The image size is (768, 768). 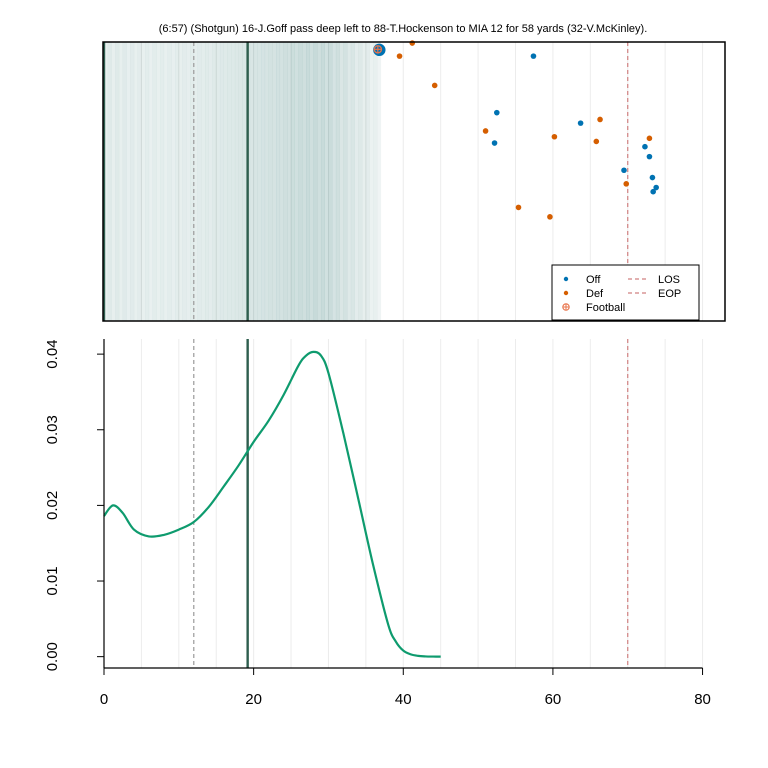 What do you see at coordinates (566, 293) in the screenshot?
I see `legend-symbol-def` at bounding box center [566, 293].